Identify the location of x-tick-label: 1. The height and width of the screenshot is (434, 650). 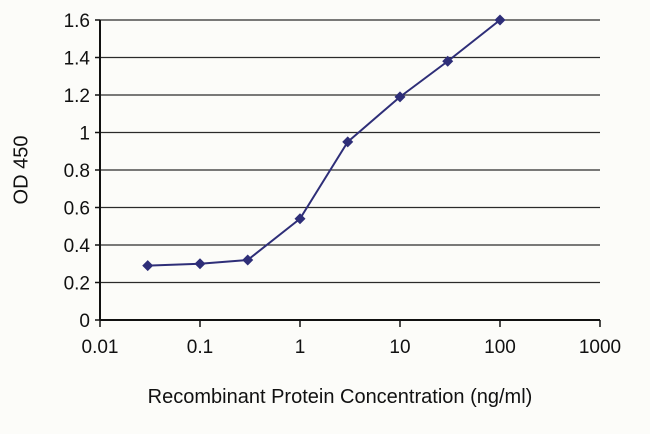
(300, 347).